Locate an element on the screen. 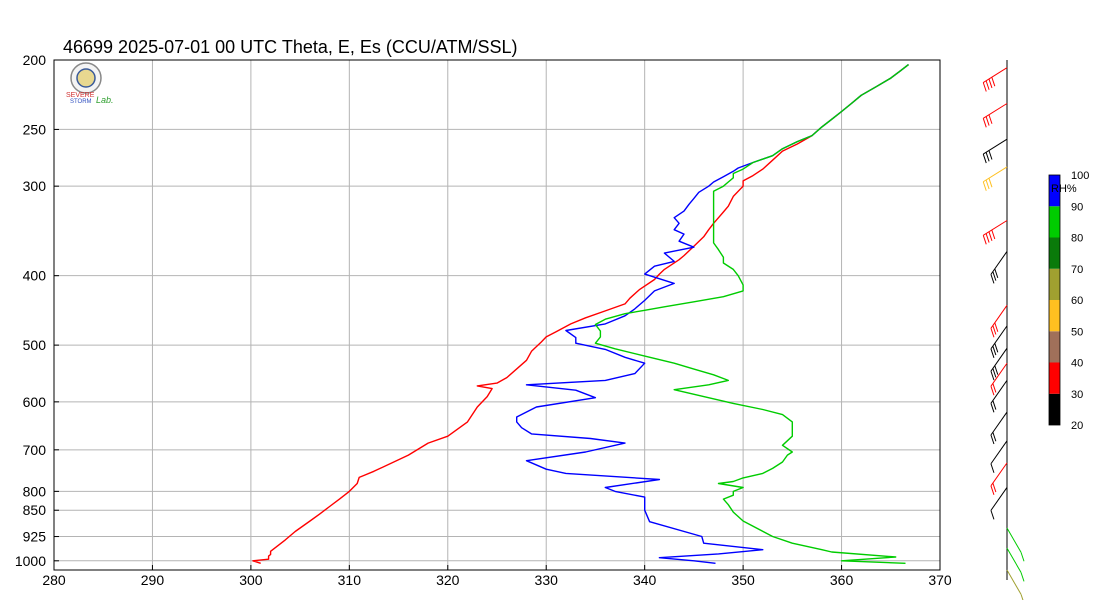 The image size is (1100, 600). y-tick-label: 600 is located at coordinates (35, 402).